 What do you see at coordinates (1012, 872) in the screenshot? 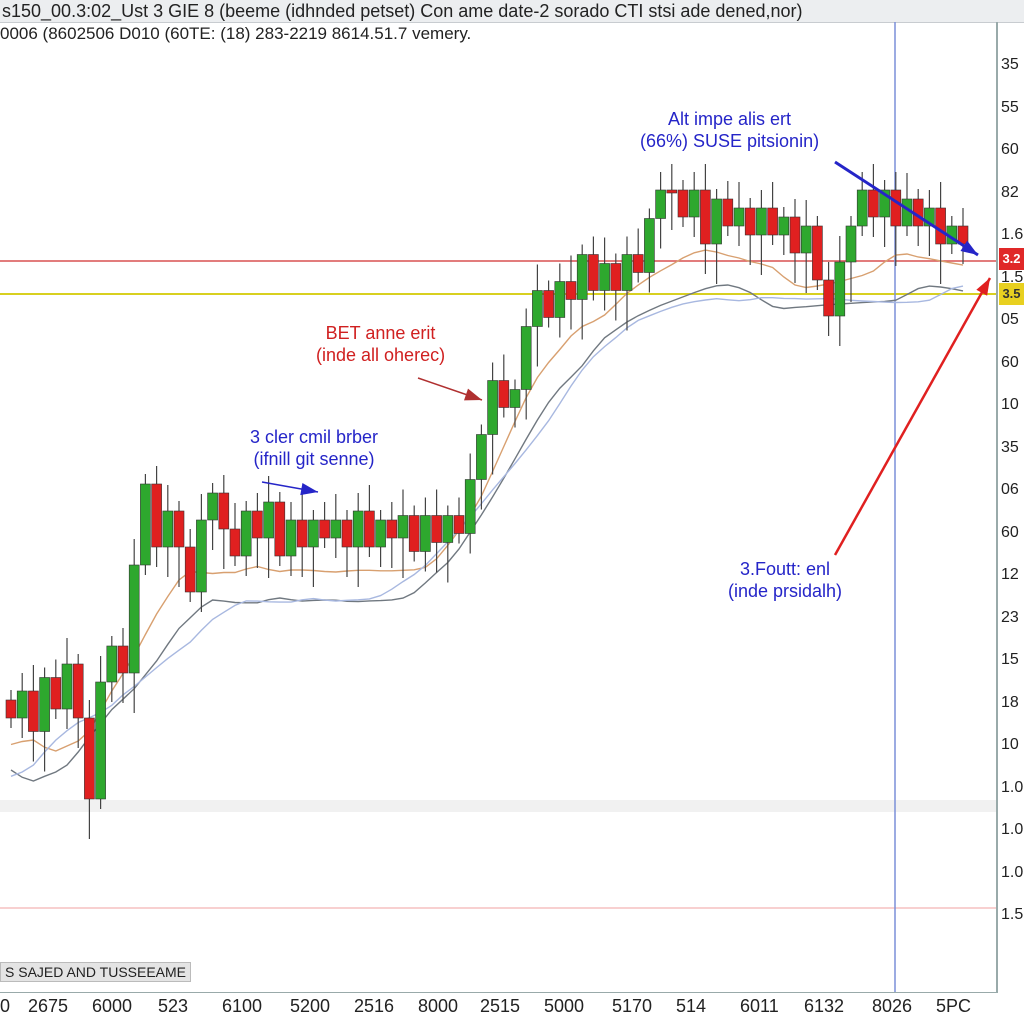
I see `price-label: 1.0` at bounding box center [1012, 872].